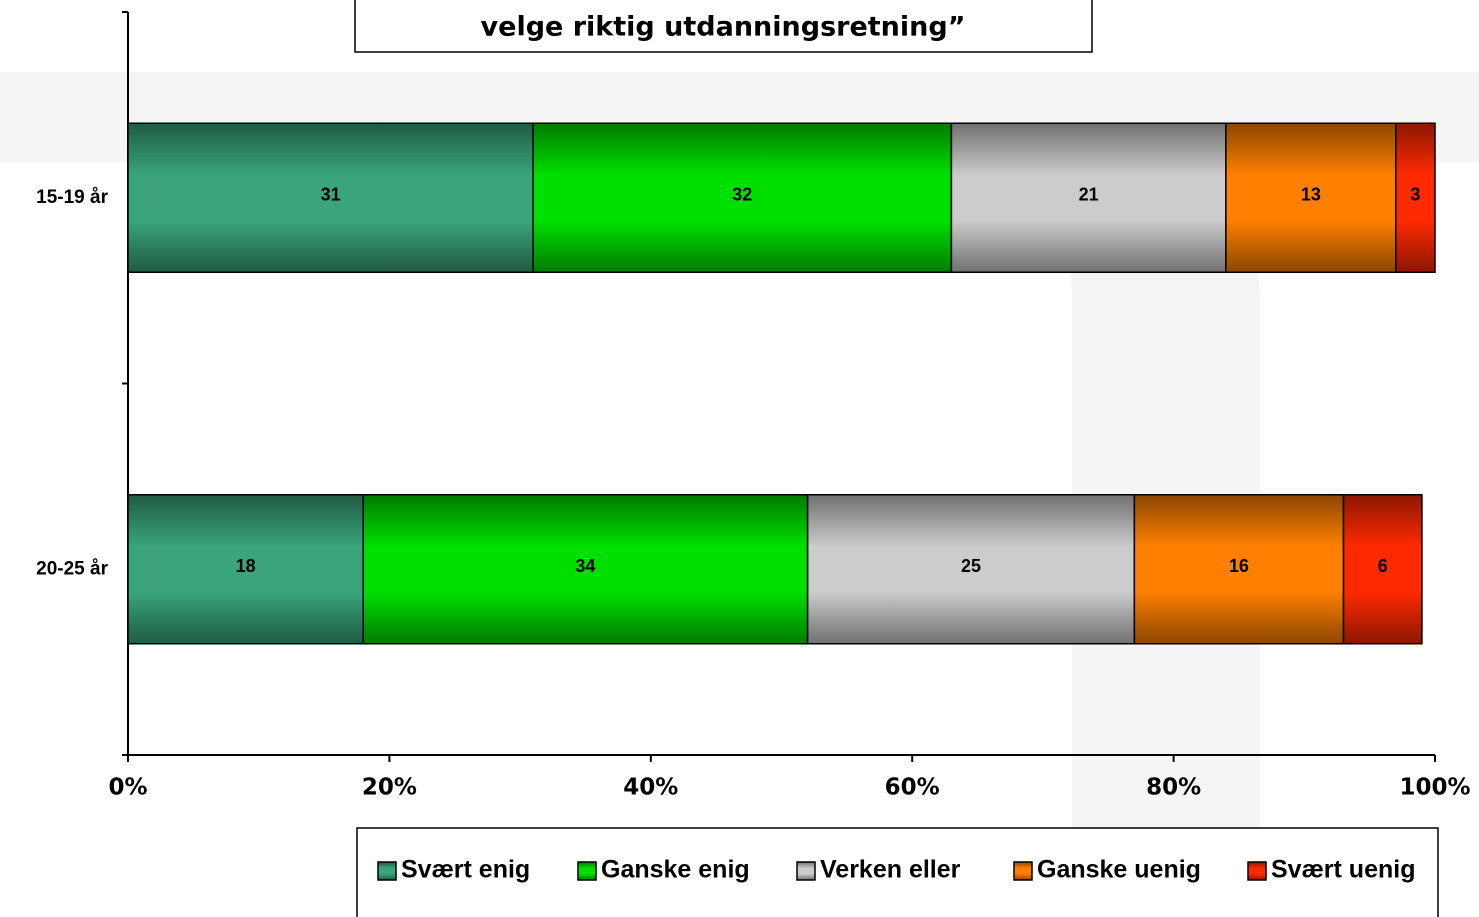 This screenshot has width=1479, height=917. I want to click on chart-title: velge riktig utdanningsretning”, so click(723, 27).